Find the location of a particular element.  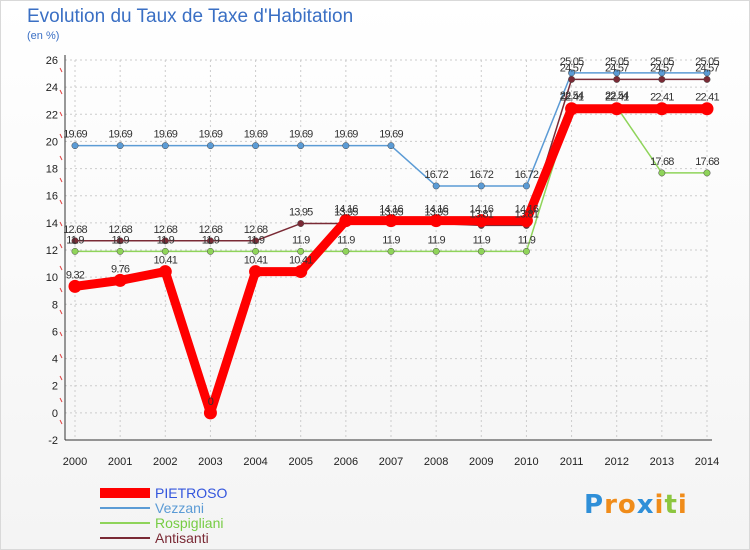

data-label: 22.54 is located at coordinates (572, 96).